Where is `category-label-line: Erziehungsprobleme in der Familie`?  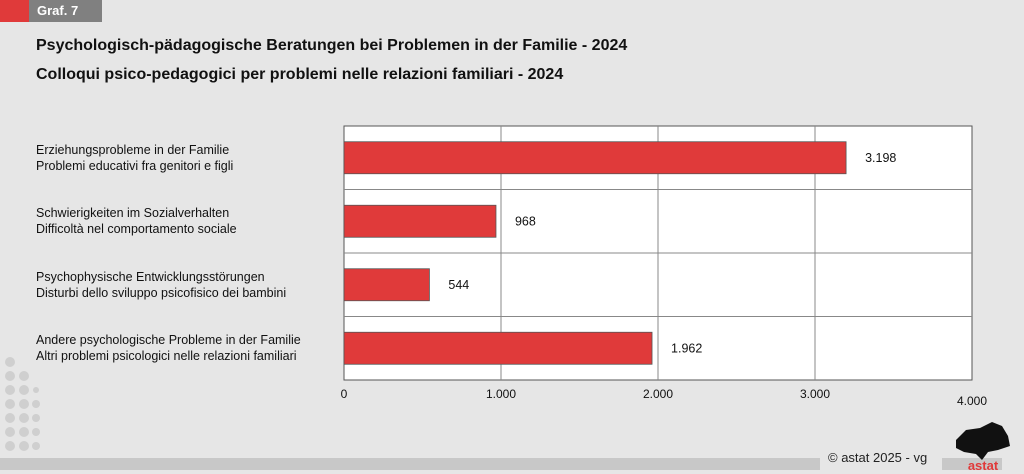 category-label-line: Erziehungsprobleme in der Familie is located at coordinates (133, 149).